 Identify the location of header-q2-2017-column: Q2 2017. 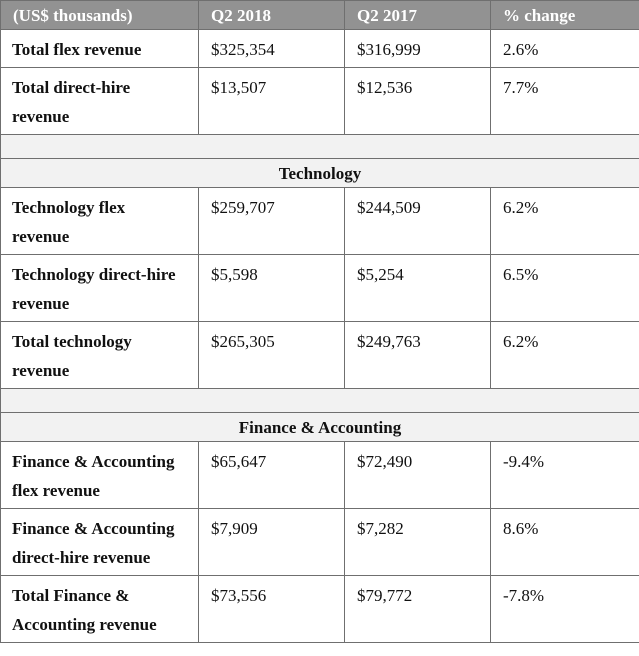
(417, 15).